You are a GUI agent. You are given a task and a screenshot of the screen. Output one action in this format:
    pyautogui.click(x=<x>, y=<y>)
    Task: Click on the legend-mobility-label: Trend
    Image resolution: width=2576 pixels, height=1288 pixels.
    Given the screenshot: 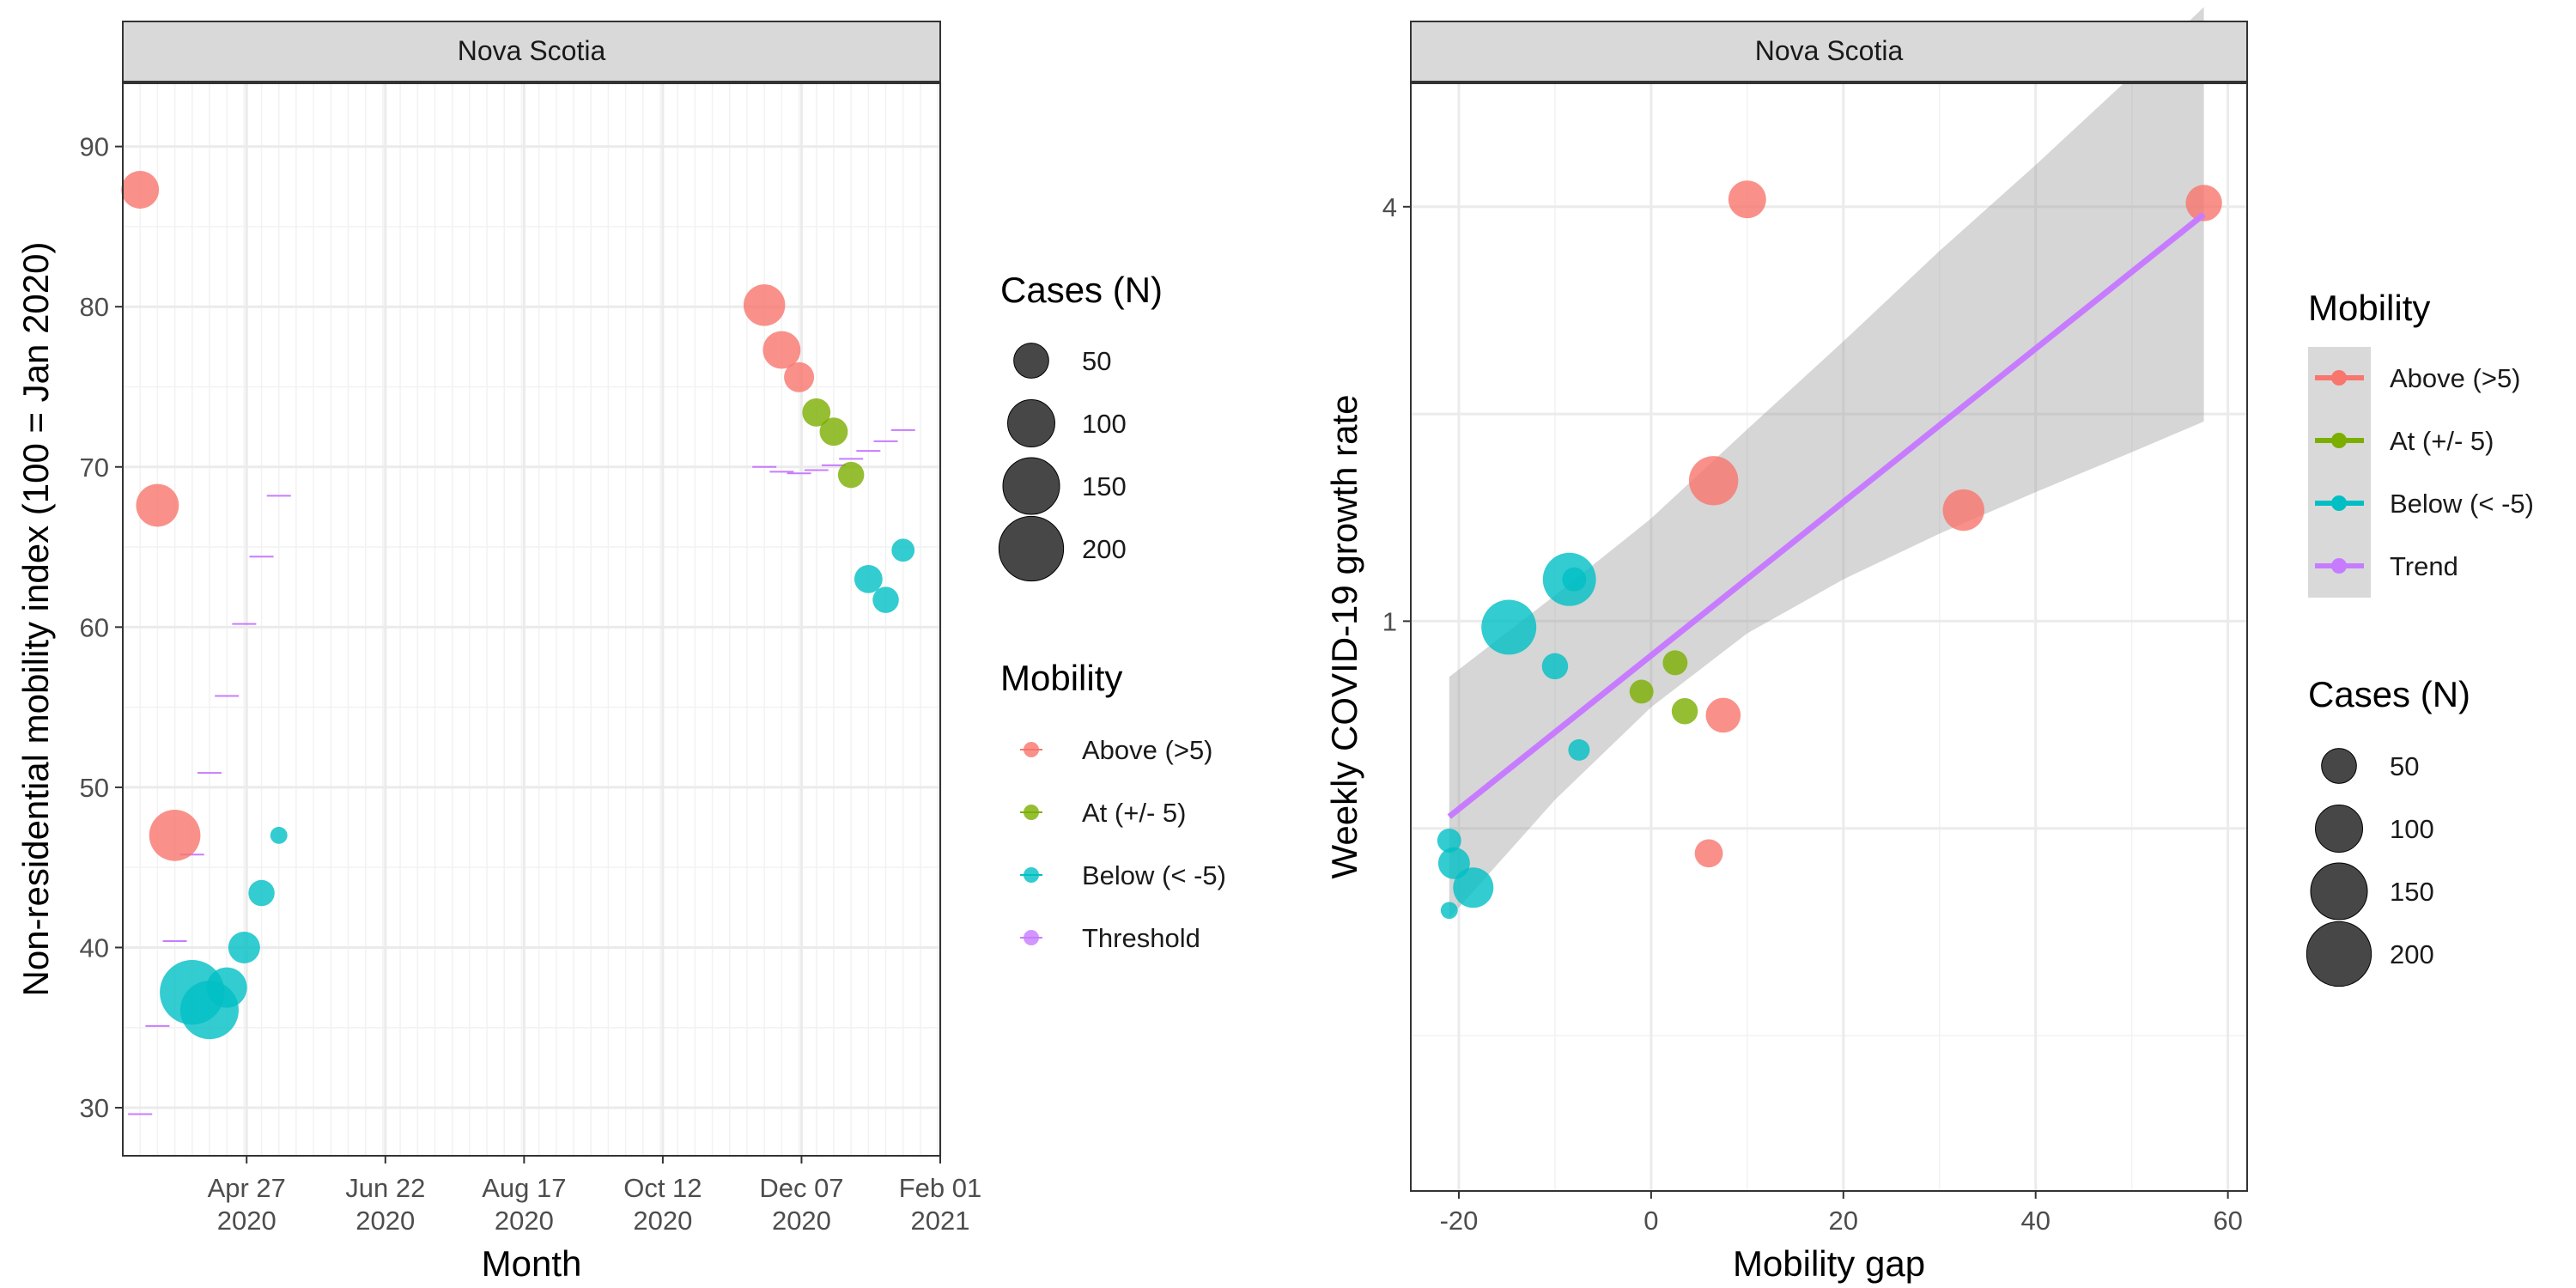 What is the action you would take?
    pyautogui.click(x=2424, y=566)
    